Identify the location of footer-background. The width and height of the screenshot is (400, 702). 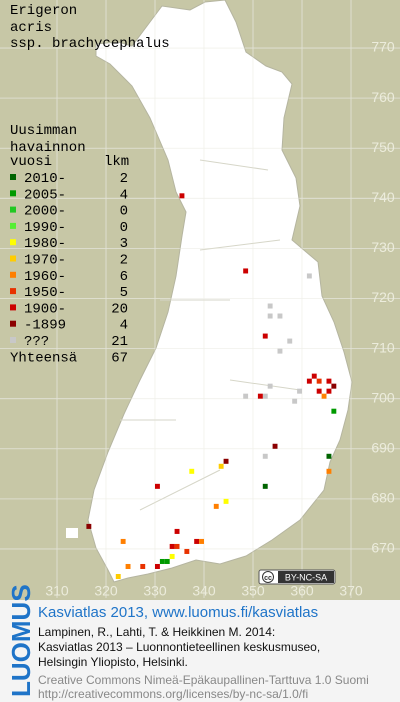
(200, 651).